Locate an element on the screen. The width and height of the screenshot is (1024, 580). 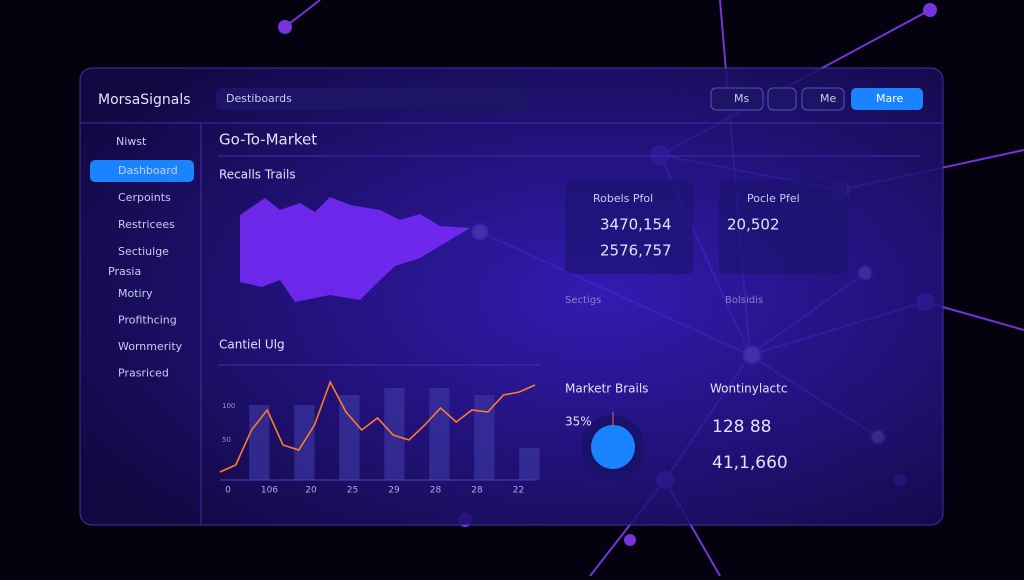
x-label: 25 is located at coordinates (352, 491).